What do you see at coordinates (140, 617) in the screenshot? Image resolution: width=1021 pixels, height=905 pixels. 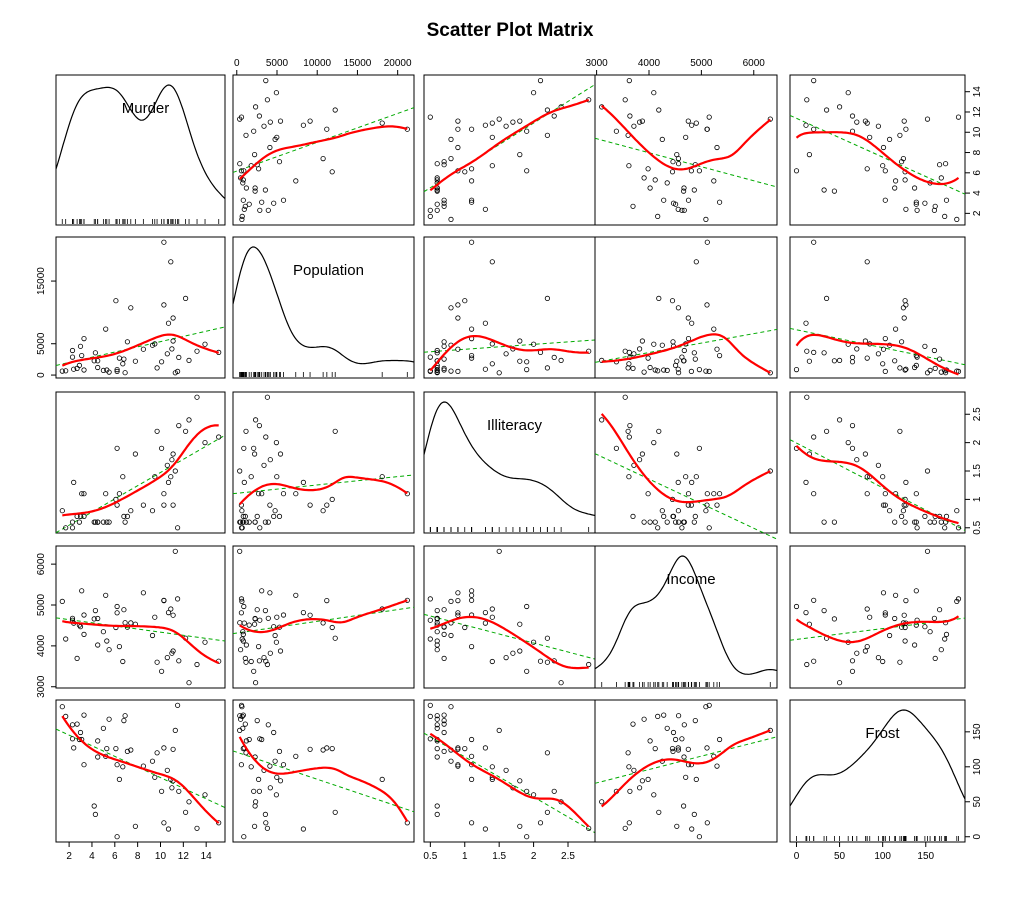 I see `panel-income-vs-murder` at bounding box center [140, 617].